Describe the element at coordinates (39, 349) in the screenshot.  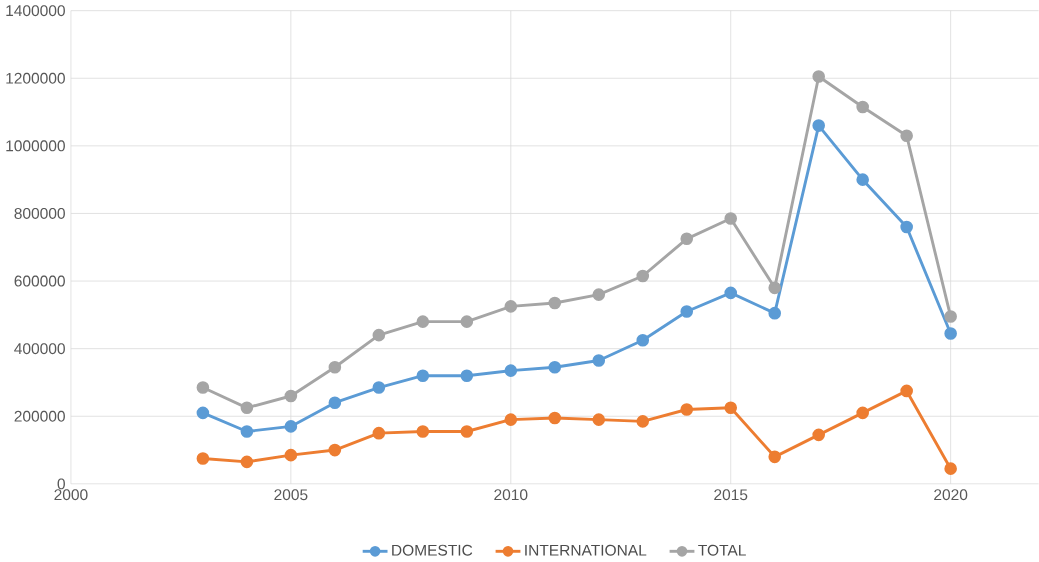
I see `y-tick-label: 400000` at that location.